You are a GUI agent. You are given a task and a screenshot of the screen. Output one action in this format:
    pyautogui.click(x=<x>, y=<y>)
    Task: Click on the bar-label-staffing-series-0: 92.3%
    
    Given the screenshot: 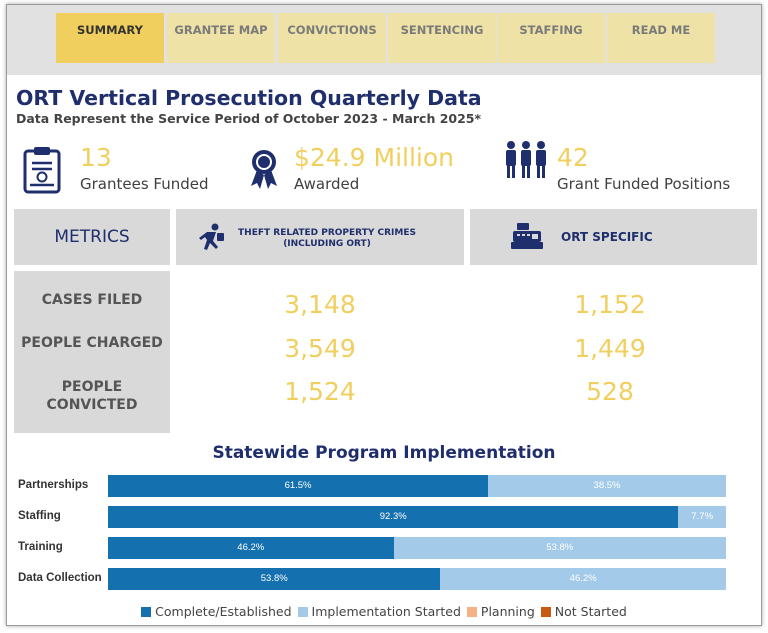 What is the action you would take?
    pyautogui.click(x=393, y=516)
    